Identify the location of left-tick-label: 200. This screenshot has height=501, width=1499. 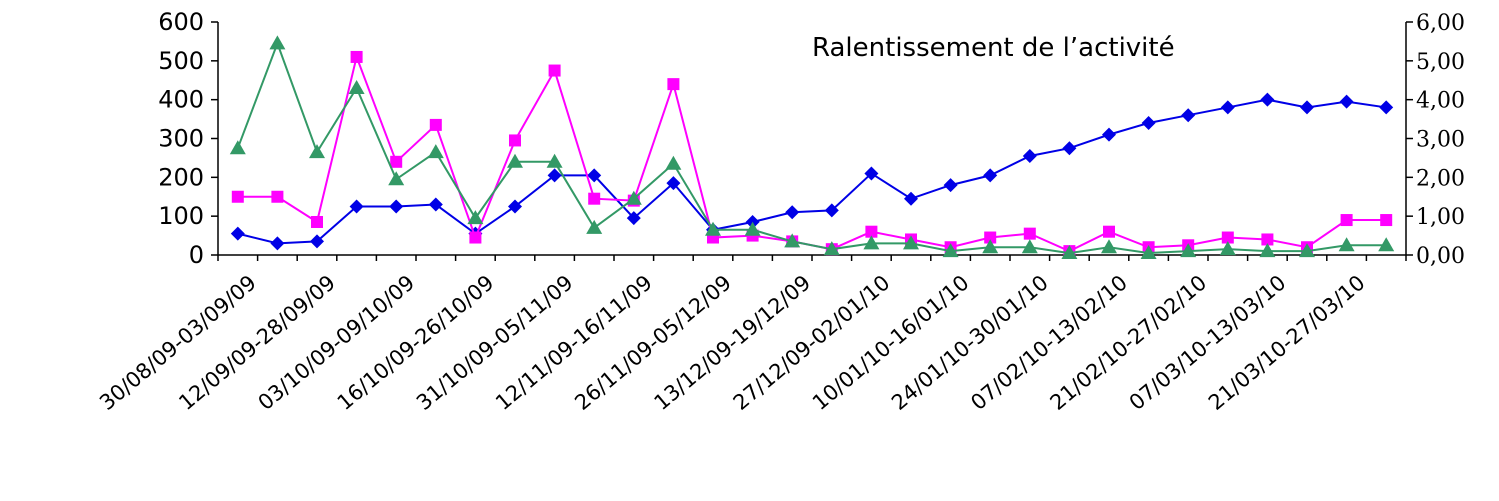
(181, 177).